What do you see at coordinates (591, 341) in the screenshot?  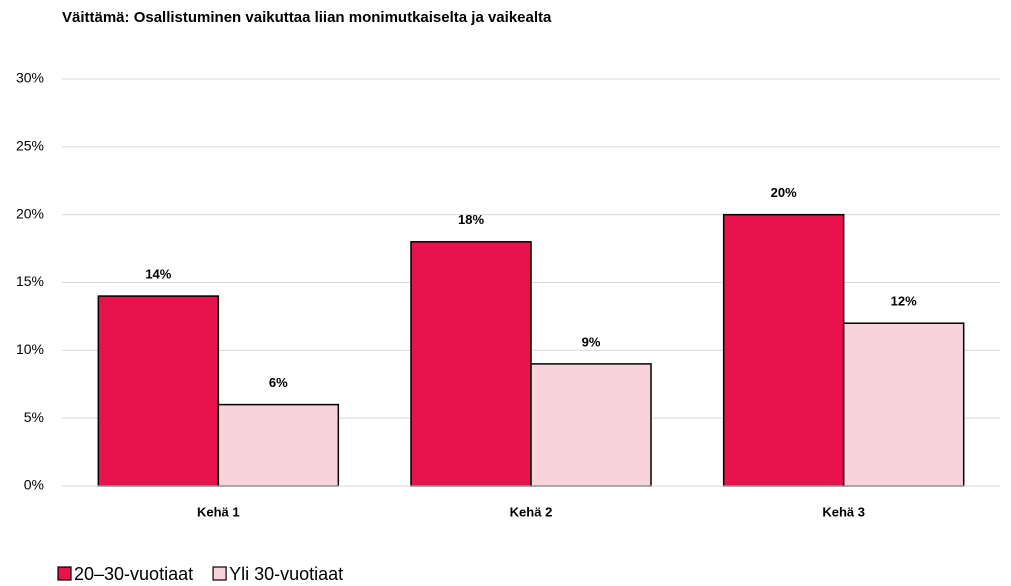 I see `data-label: 9%` at bounding box center [591, 341].